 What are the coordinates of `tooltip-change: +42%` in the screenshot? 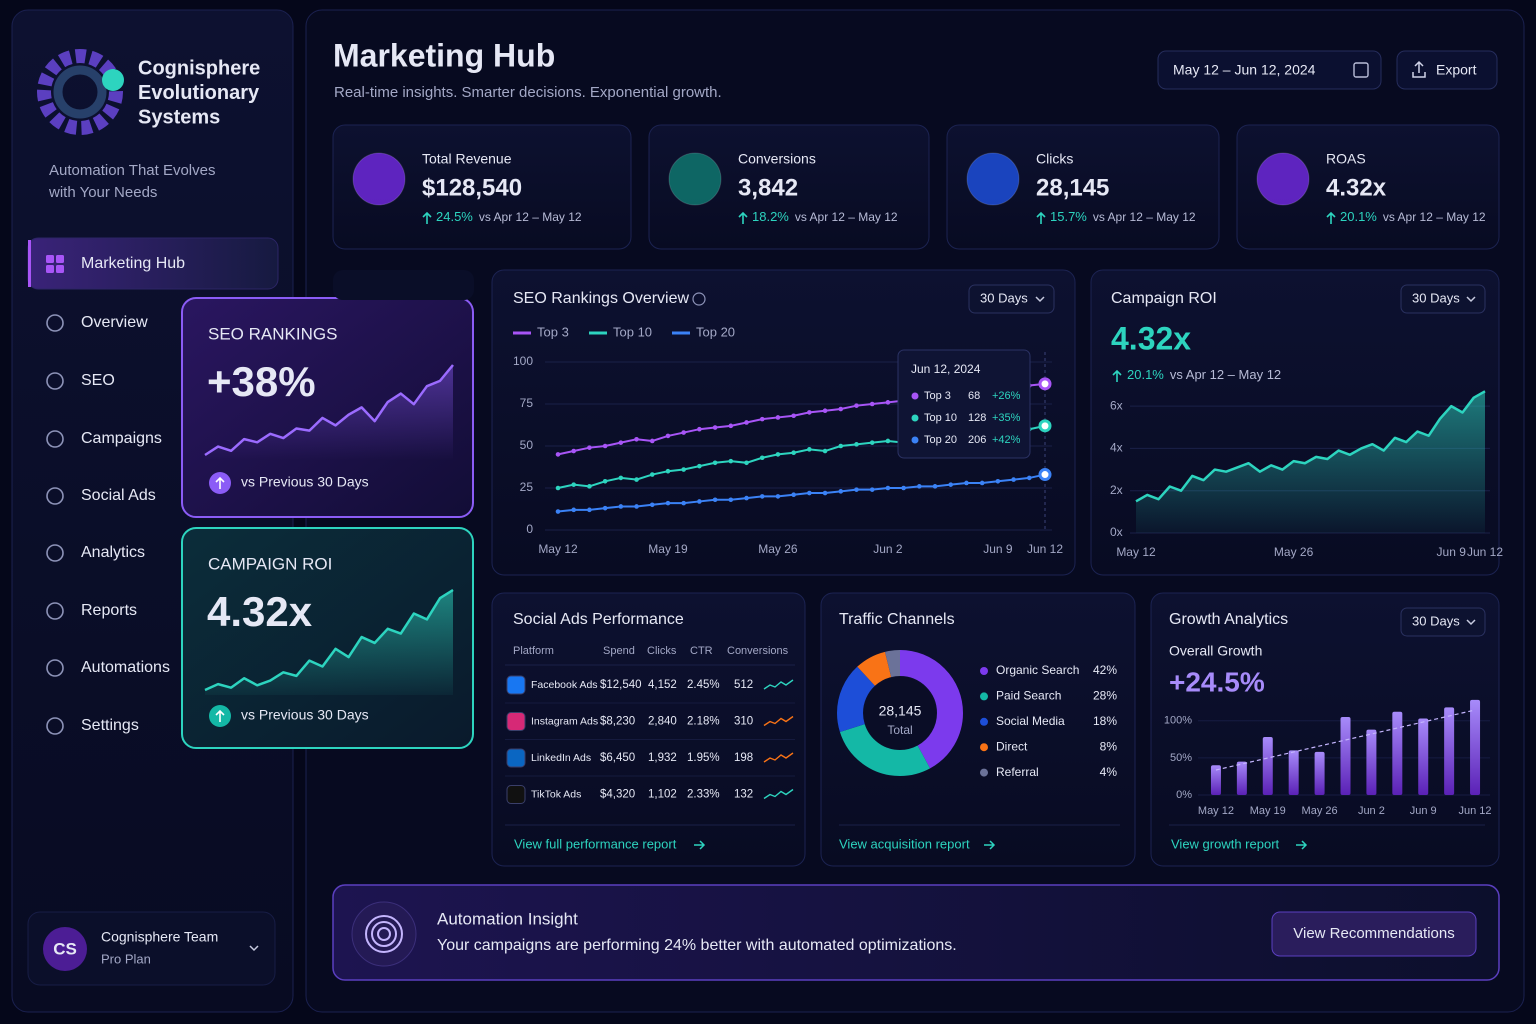 It's located at (1006, 440).